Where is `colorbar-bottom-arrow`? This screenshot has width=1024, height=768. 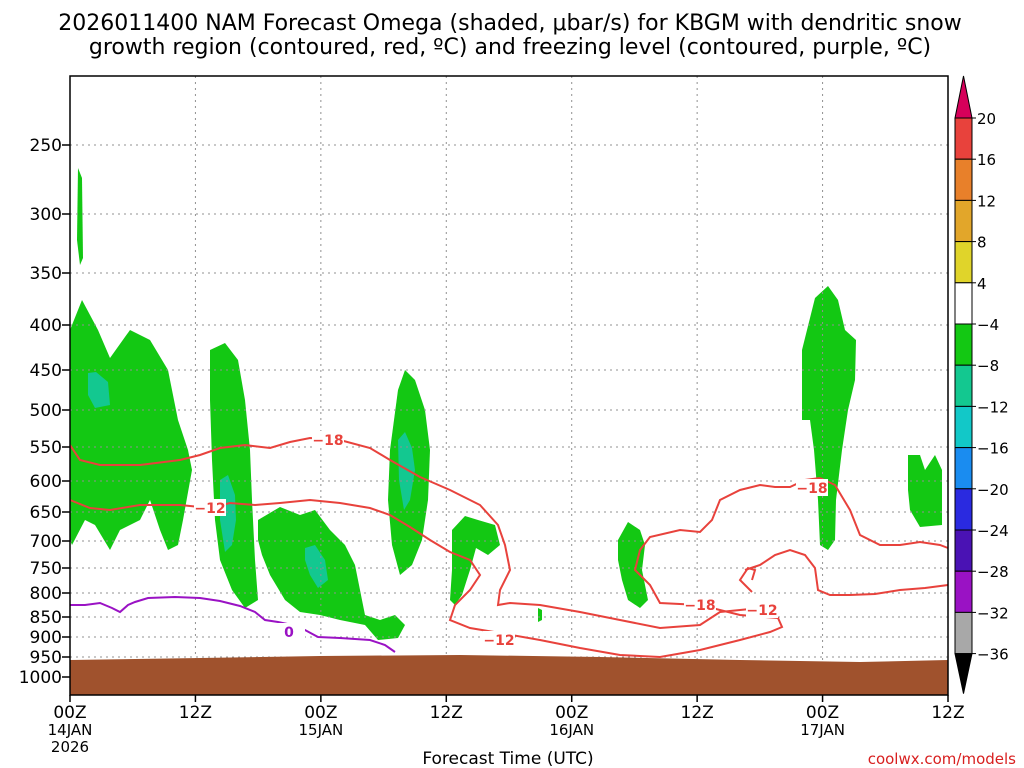
colorbar-bottom-arrow is located at coordinates (963, 673).